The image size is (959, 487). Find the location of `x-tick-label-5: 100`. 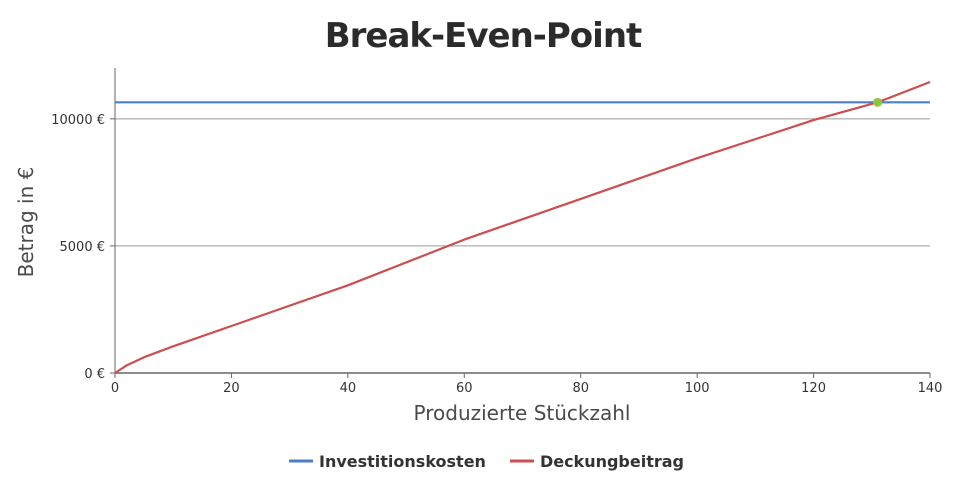

x-tick-label-5: 100 is located at coordinates (697, 388).